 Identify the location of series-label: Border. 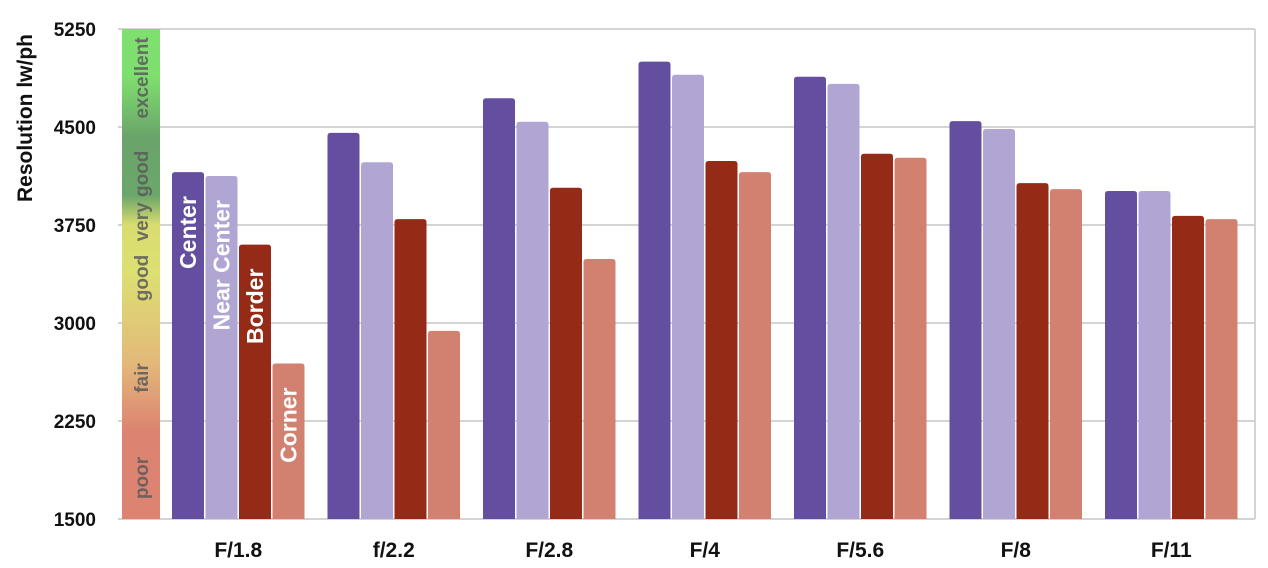
(255, 306).